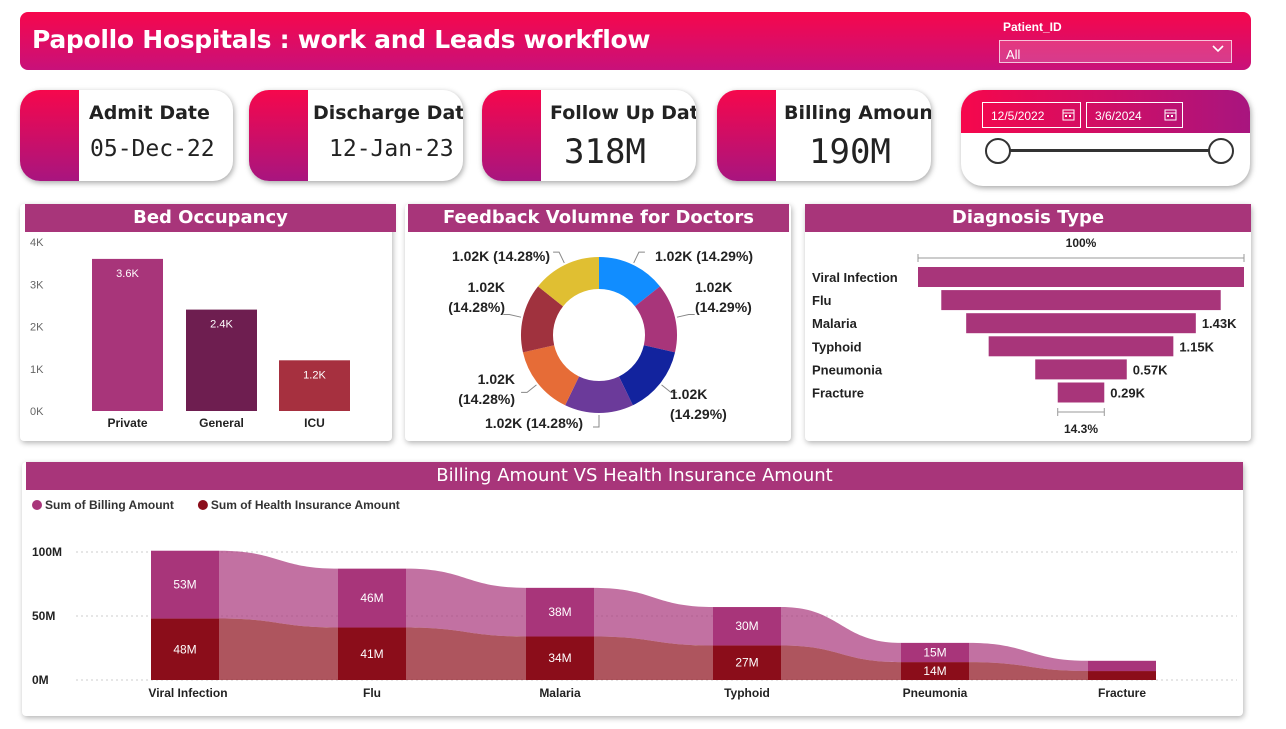  I want to click on funnel-data-label: 1.15K, so click(1196, 346).